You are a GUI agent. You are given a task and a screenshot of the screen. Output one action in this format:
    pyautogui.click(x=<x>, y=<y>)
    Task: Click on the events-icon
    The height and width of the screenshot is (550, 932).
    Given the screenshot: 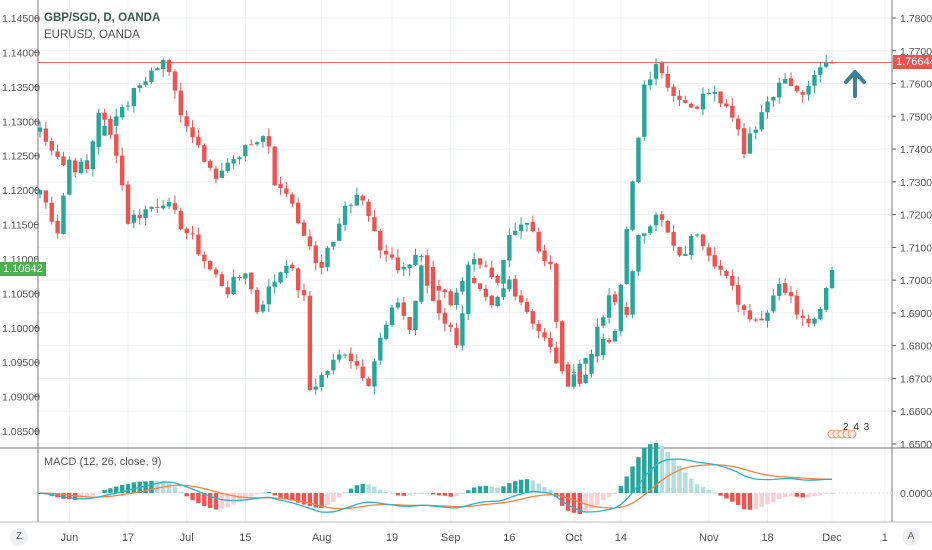 What is the action you would take?
    pyautogui.click(x=842, y=434)
    